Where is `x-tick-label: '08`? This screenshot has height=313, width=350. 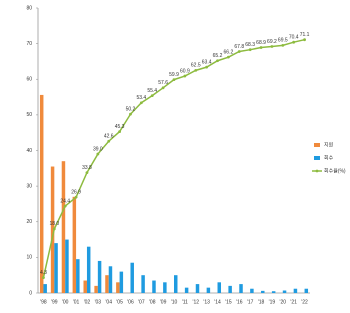 x-tick-label: '08 is located at coordinates (152, 302).